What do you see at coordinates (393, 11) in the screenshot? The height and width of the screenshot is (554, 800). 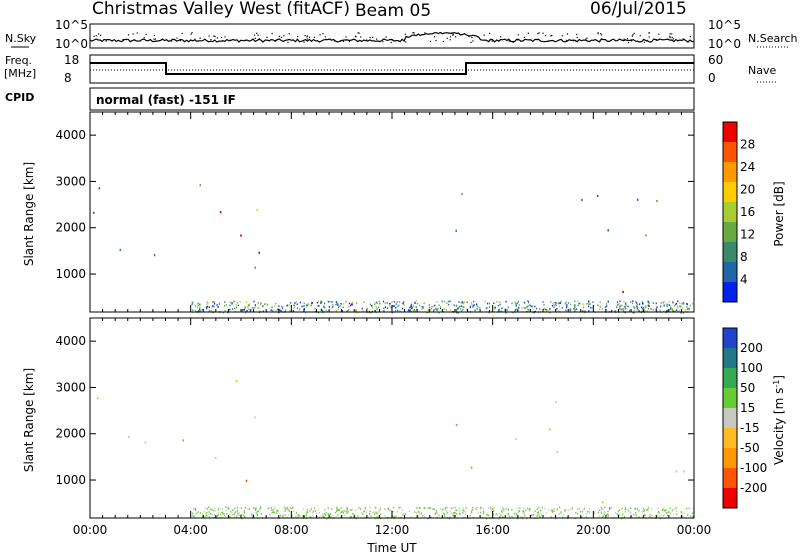 I see `beam-title: Beam 05` at bounding box center [393, 11].